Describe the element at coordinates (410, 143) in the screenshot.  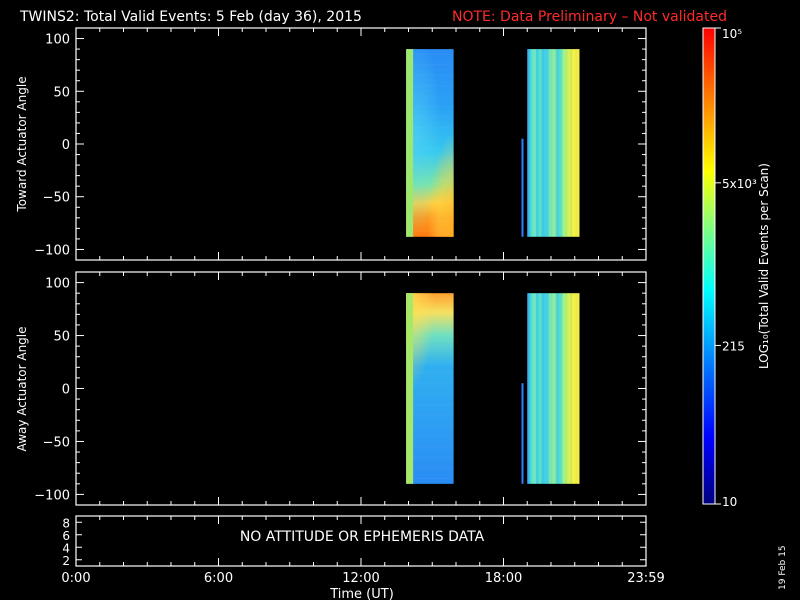
I see `toward-block-1-edge` at that location.